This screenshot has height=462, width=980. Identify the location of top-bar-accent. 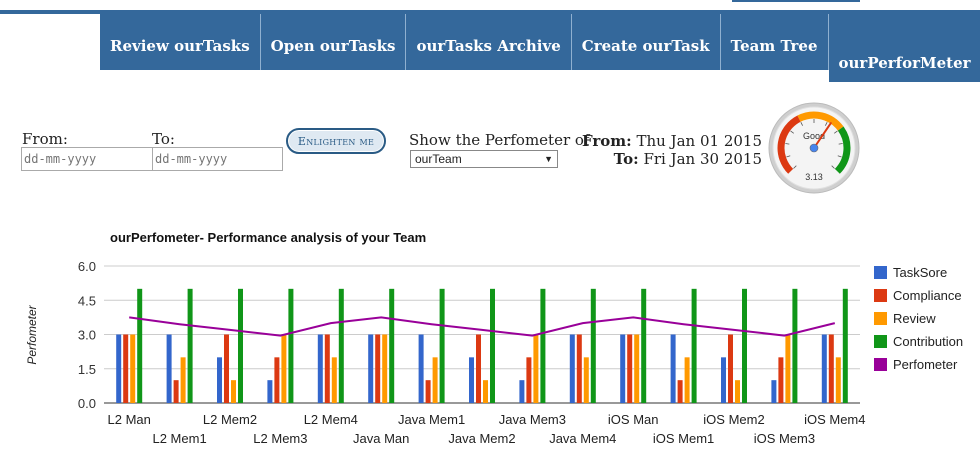
(796, 1).